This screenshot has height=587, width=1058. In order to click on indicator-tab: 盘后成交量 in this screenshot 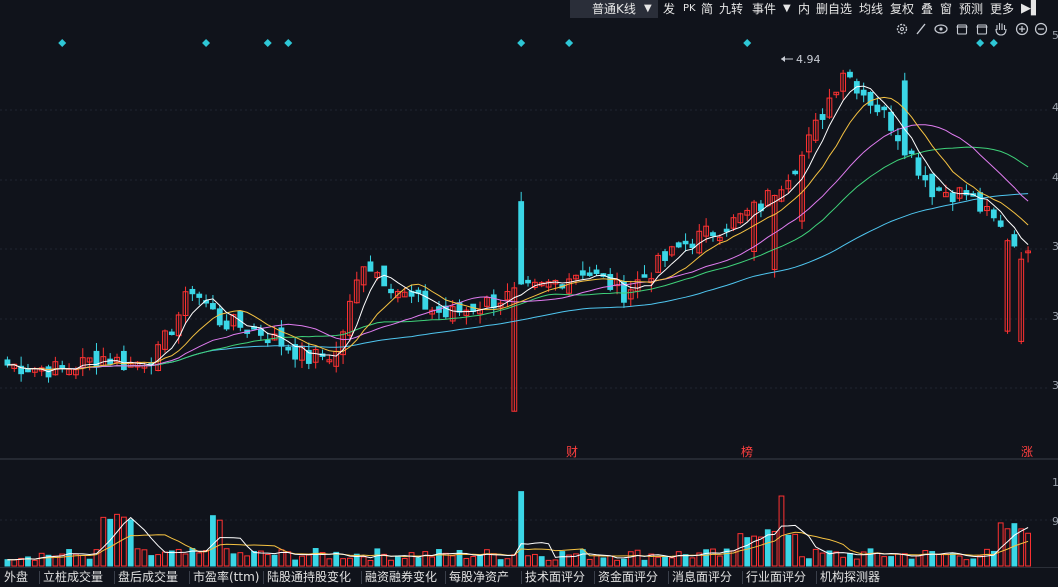, I will do `click(148, 577)`.